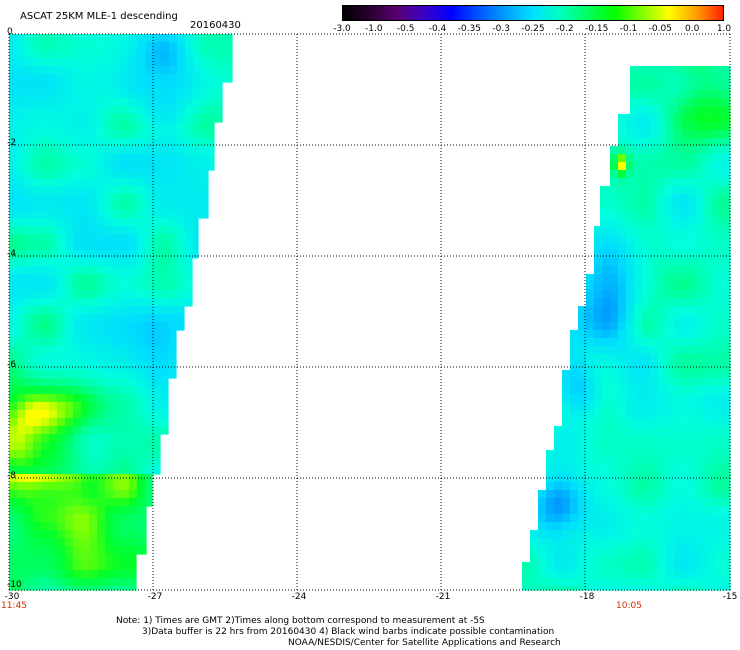 The width and height of the screenshot is (740, 650). What do you see at coordinates (12, 597) in the screenshot?
I see `x-label-30: -30` at bounding box center [12, 597].